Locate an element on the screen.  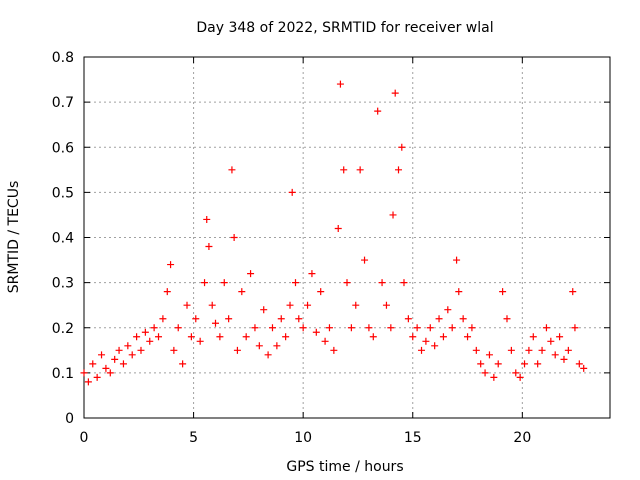
y-tick-label: 0.3 is located at coordinates (63, 284).